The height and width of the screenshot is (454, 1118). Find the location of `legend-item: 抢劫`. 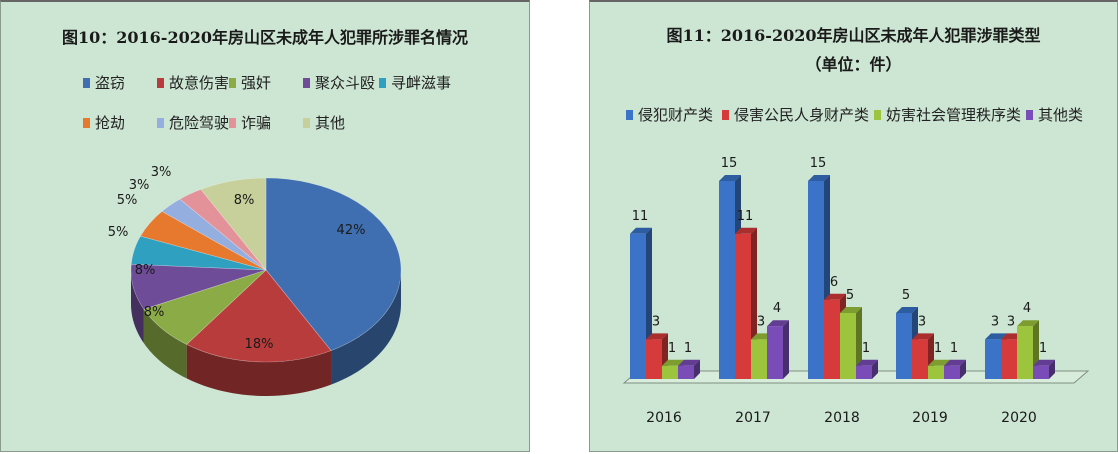

legend-item: 抢劫 is located at coordinates (104, 122).